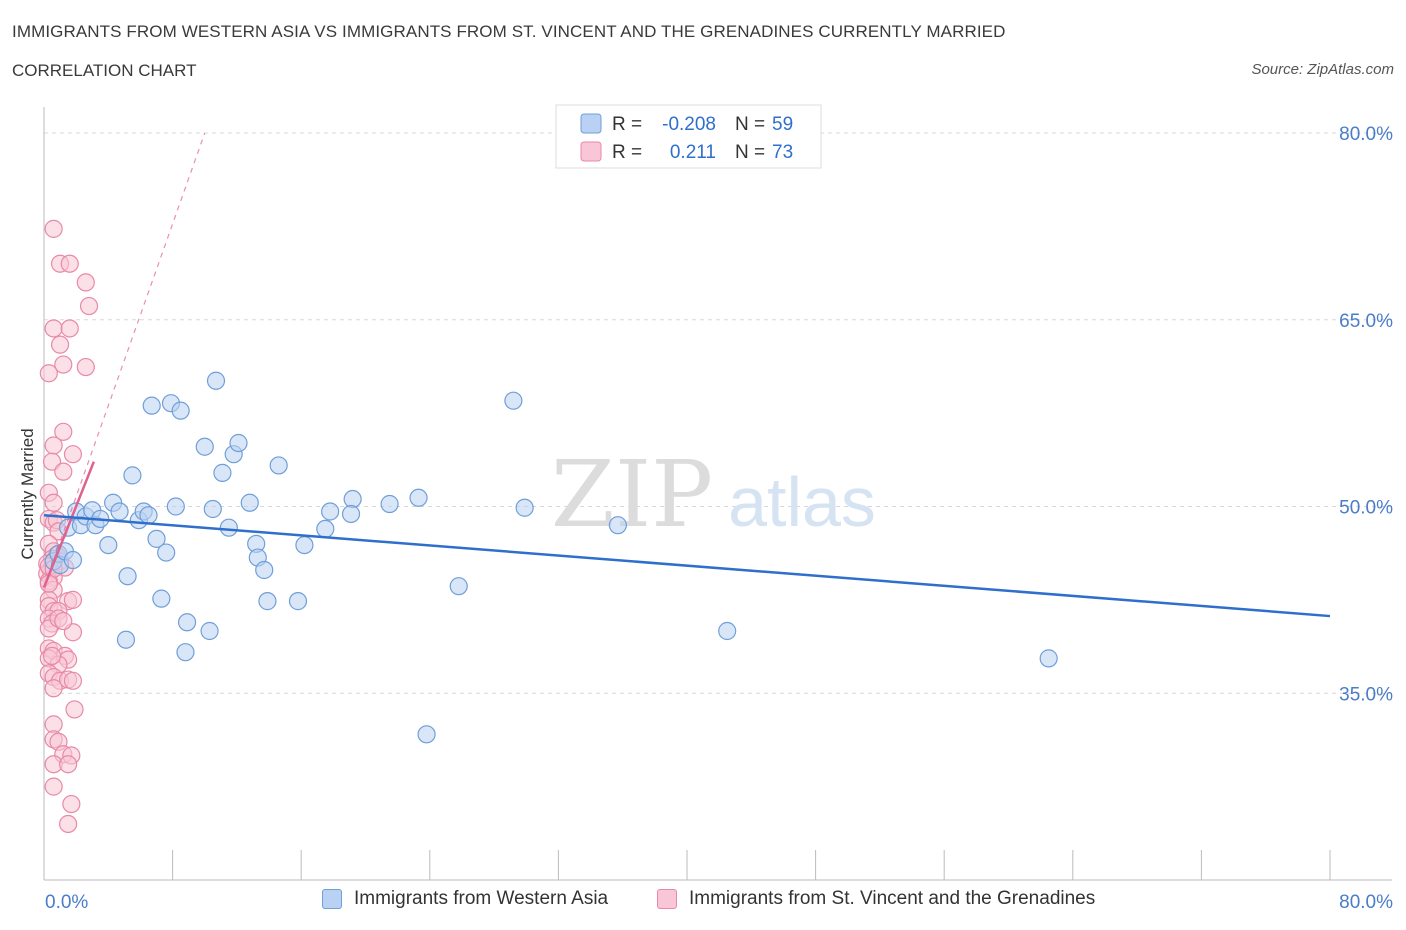  What do you see at coordinates (1322, 69) in the screenshot?
I see `source-label: Source: ZipAtlas.com` at bounding box center [1322, 69].